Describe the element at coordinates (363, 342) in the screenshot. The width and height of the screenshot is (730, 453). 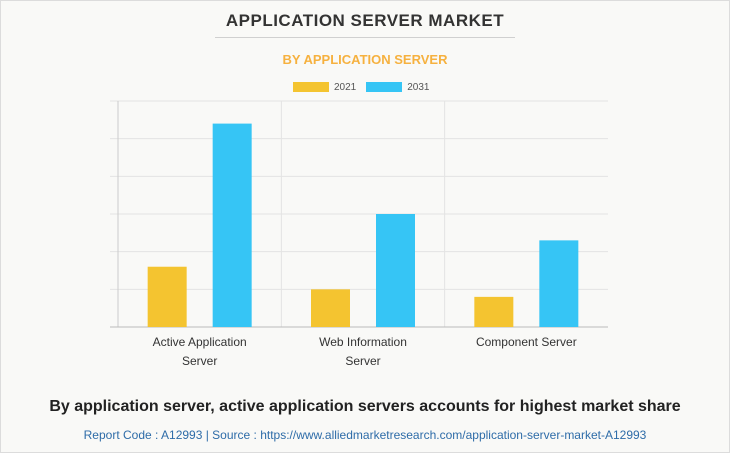
I see `x-tick-label: Web Information` at that location.